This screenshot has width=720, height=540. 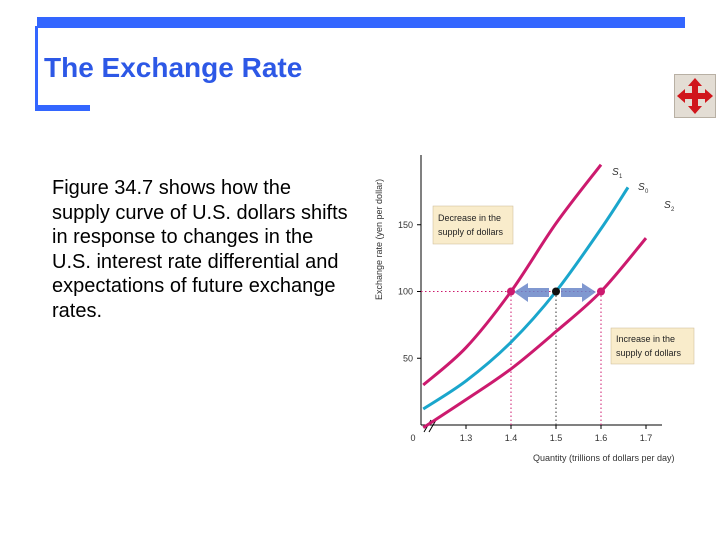 What do you see at coordinates (511, 291) in the screenshot?
I see `point-s1` at bounding box center [511, 291].